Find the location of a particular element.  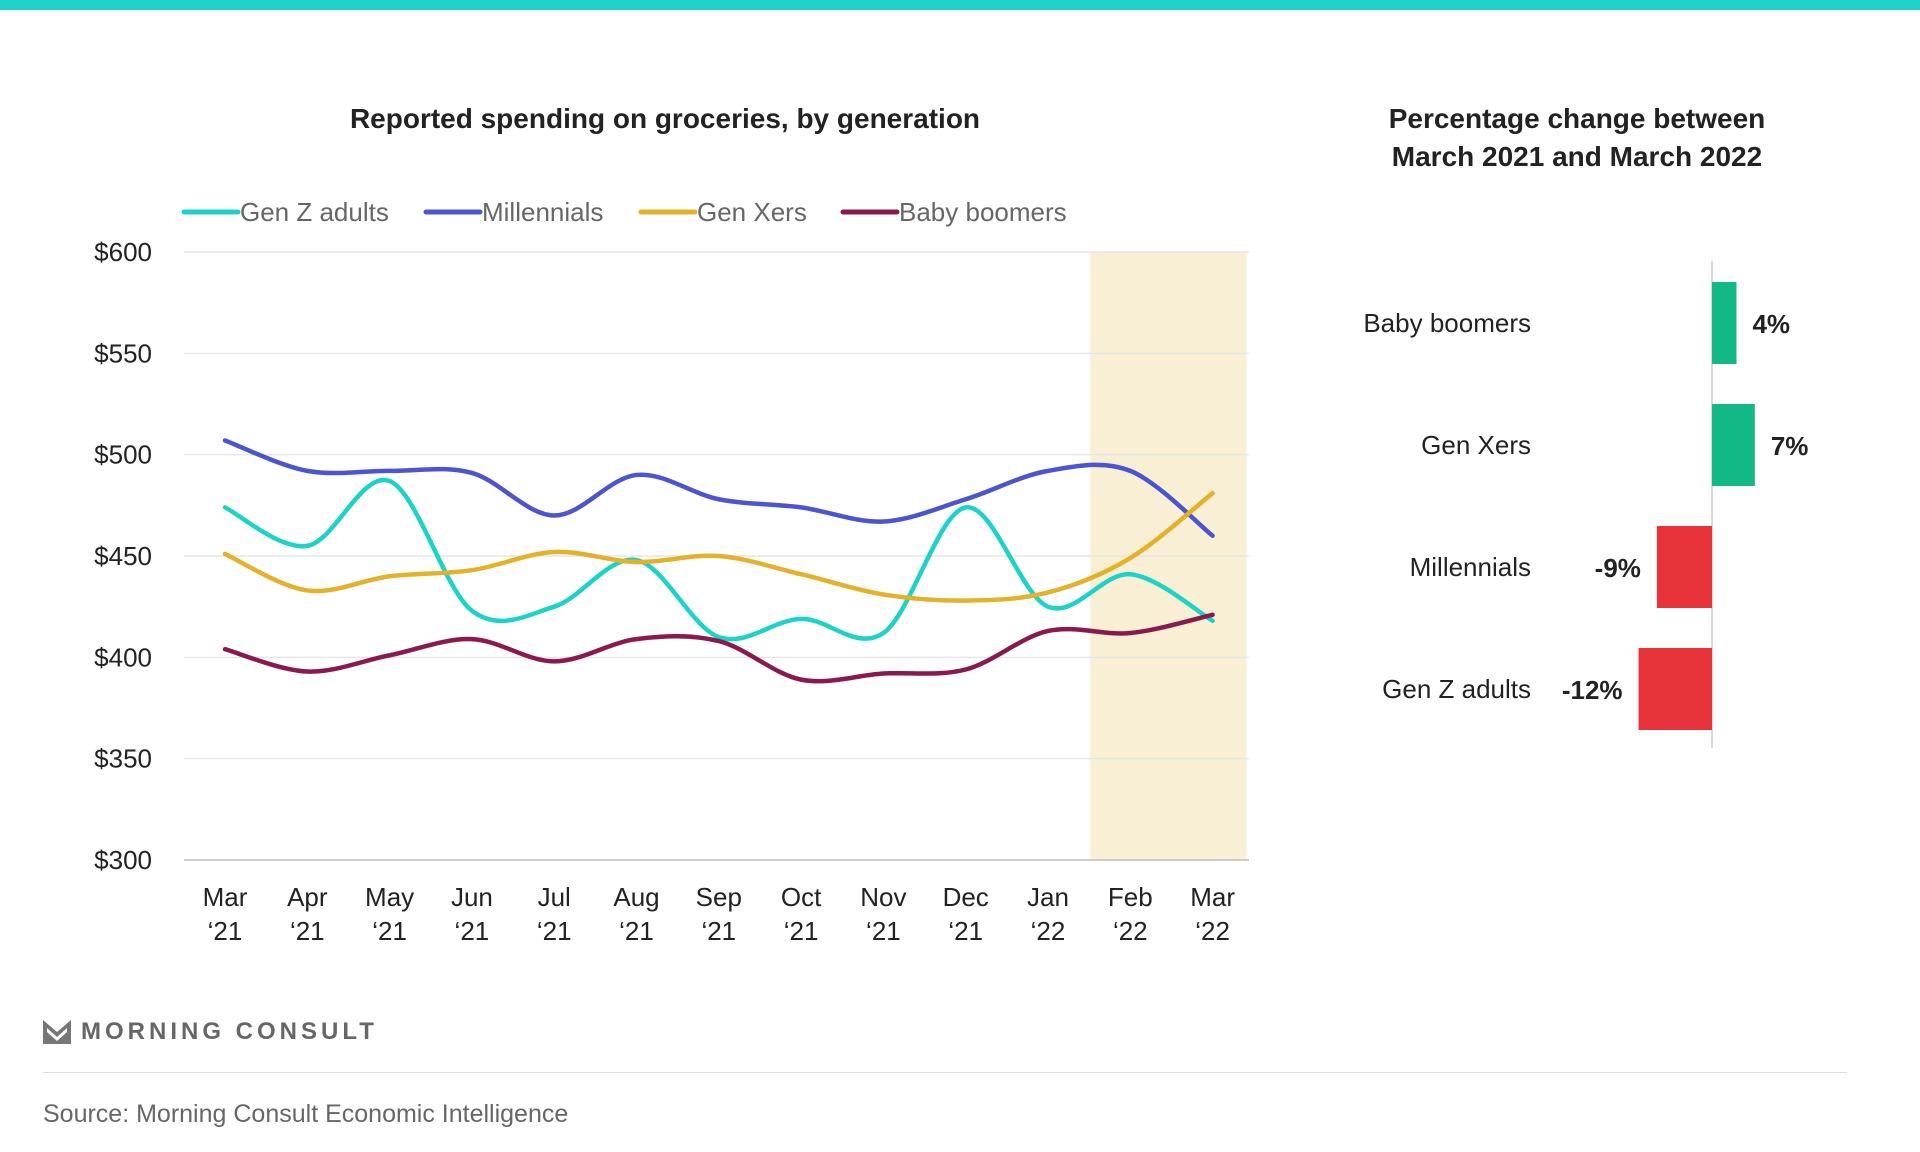

bar-value-label: -12% is located at coordinates (1592, 690).